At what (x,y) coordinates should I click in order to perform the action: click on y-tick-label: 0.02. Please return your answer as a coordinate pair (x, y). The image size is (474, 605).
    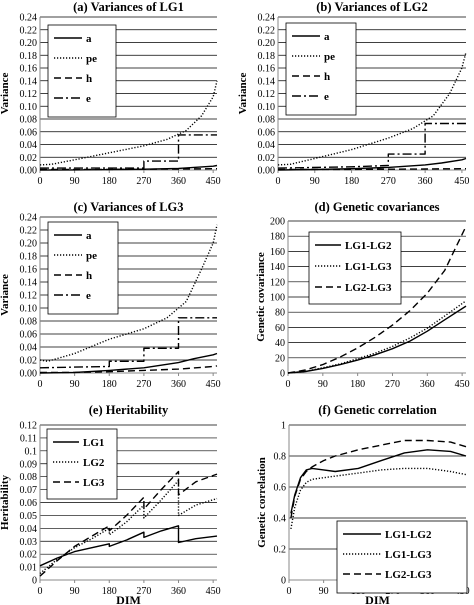
    Looking at the image, I should click on (29, 555).